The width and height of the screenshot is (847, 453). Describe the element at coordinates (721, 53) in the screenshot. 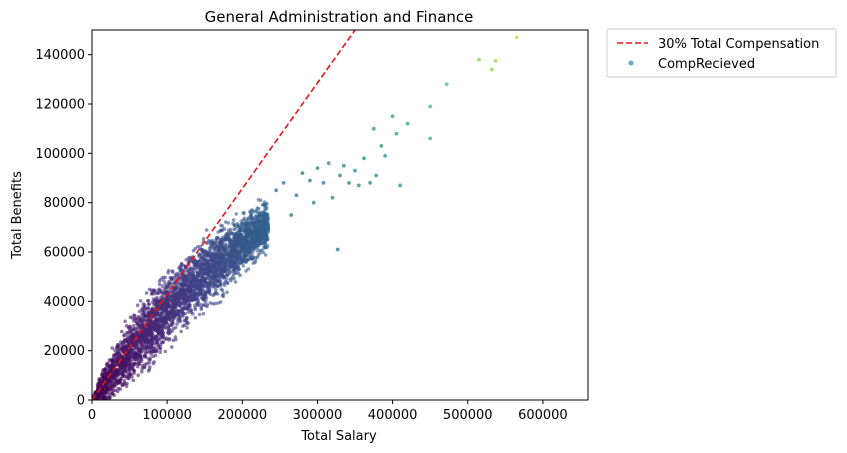

I see `legend: 30% Total Compensation CompRecieved` at that location.